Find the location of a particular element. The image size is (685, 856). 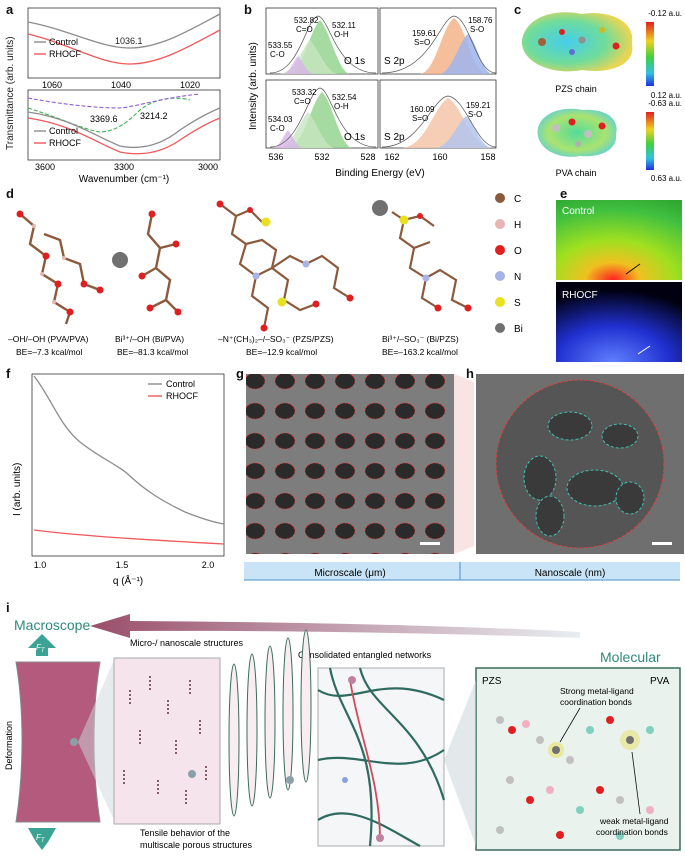

strong-bond-line-2: coordination bonds is located at coordinates (596, 702).